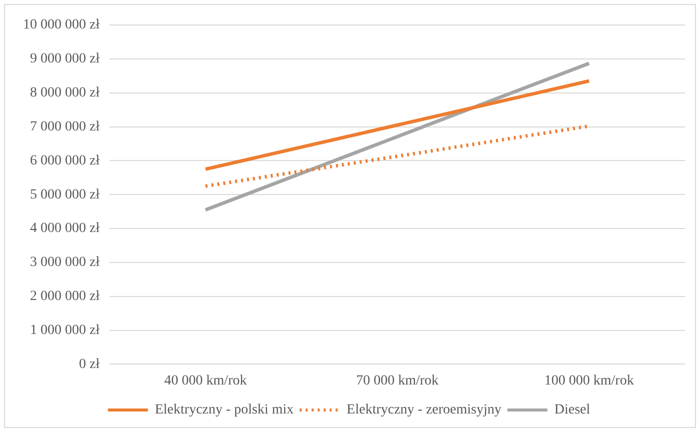  What do you see at coordinates (572, 410) in the screenshot?
I see `legend-label: Diesel` at bounding box center [572, 410].